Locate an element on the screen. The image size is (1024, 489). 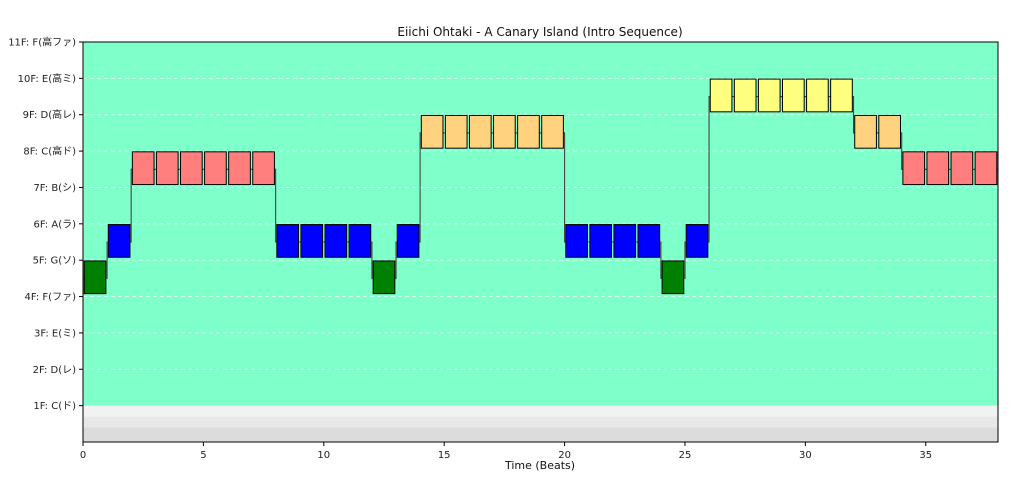
x-tick-label-7: 30 is located at coordinates (805, 455).